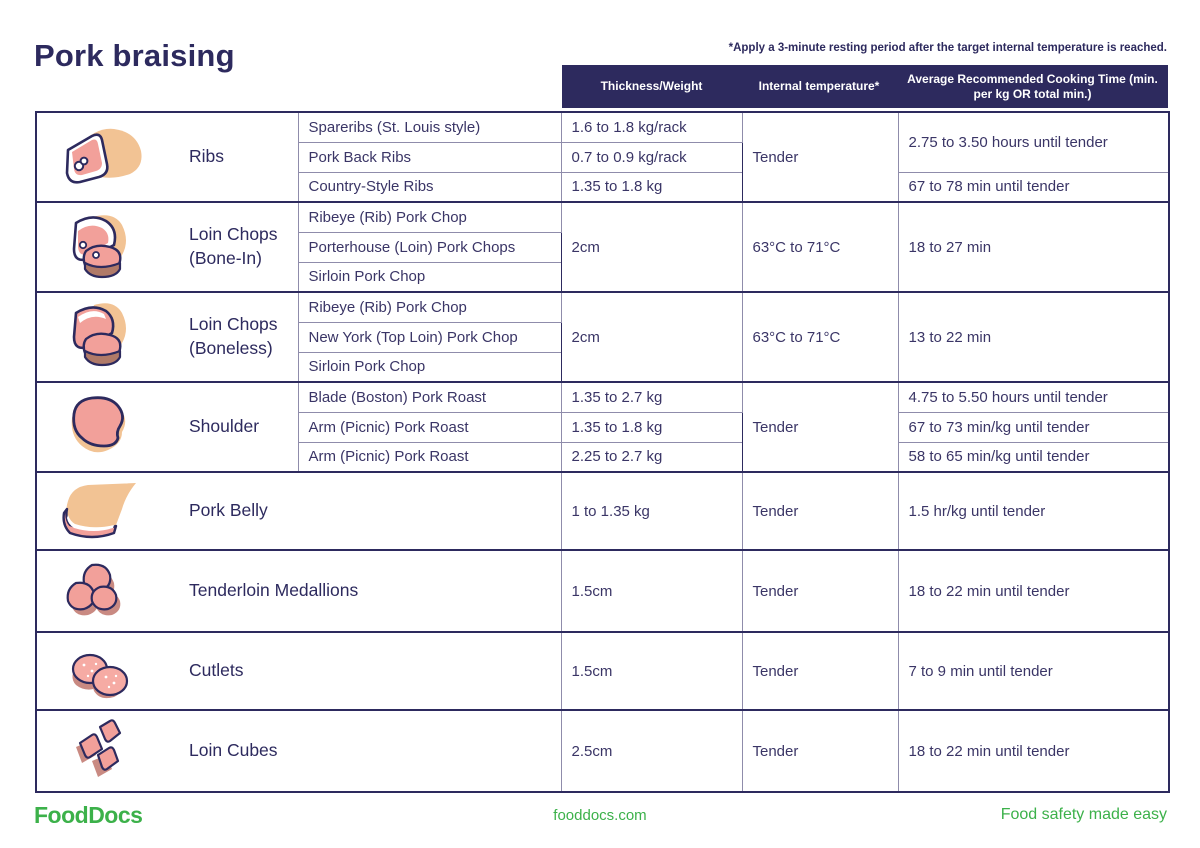  I want to click on loin-chop-bone-in-icon, so click(102, 247).